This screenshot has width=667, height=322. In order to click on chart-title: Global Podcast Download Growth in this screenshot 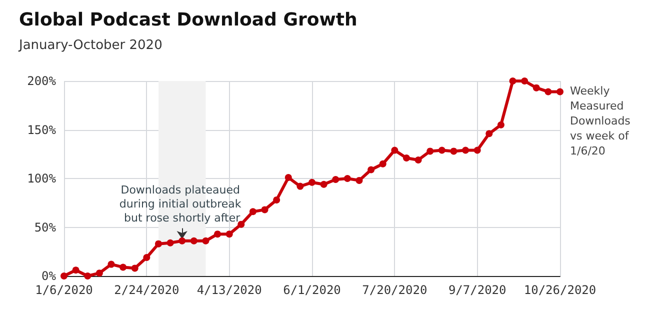, I will do `click(188, 20)`.